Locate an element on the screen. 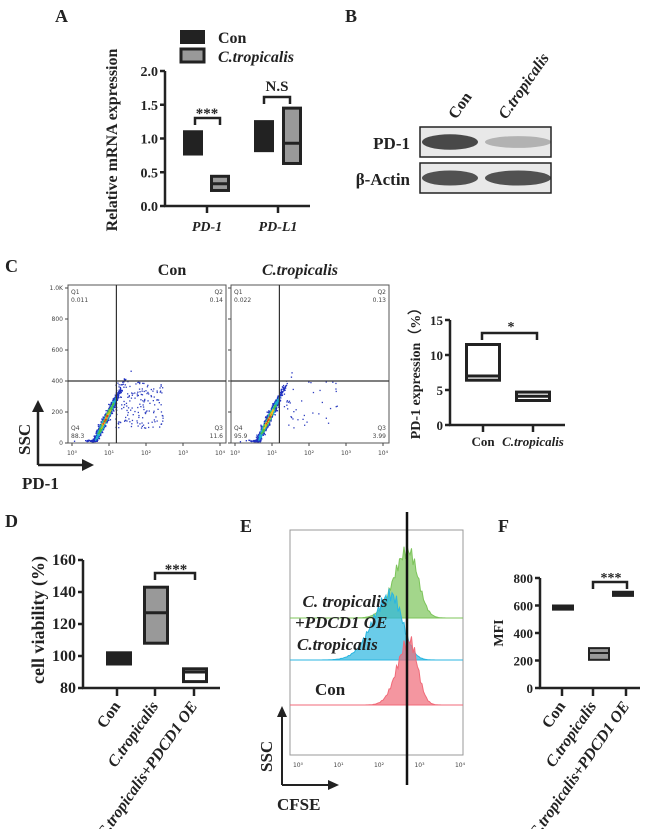 This screenshot has height=829, width=650. flow-plot-title: Con is located at coordinates (172, 270).